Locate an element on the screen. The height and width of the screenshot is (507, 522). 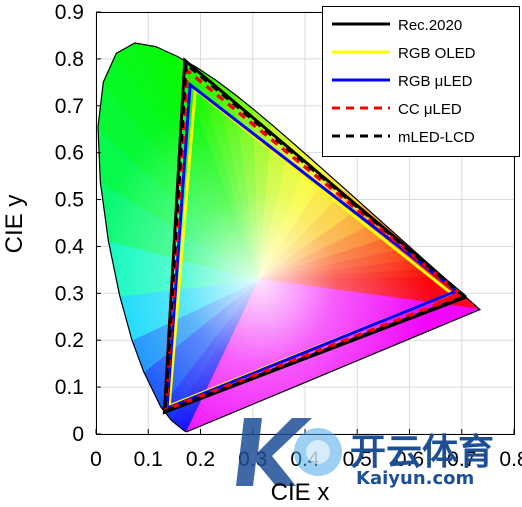
y-tick-label: 0.7 is located at coordinates (69, 106).